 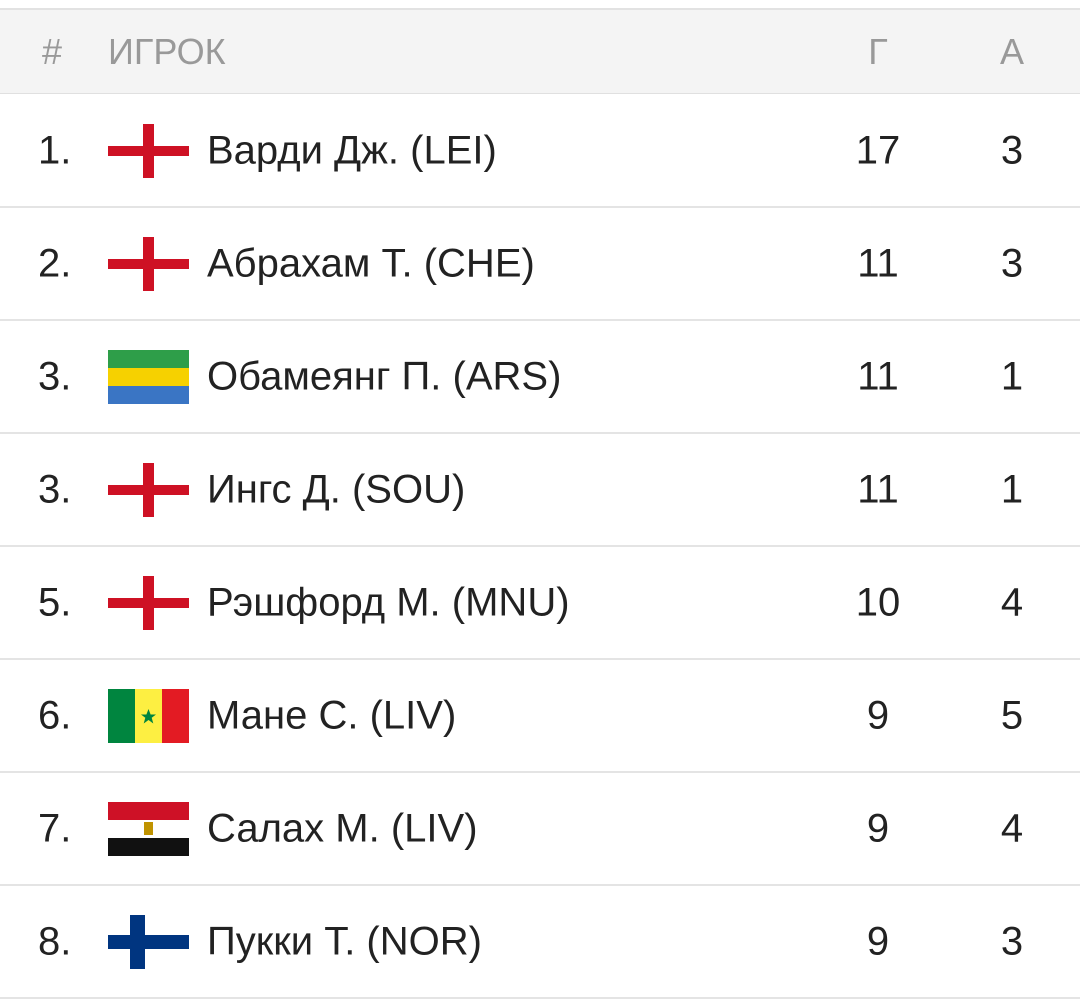 What do you see at coordinates (55, 715) in the screenshot?
I see `rank: 6.` at bounding box center [55, 715].